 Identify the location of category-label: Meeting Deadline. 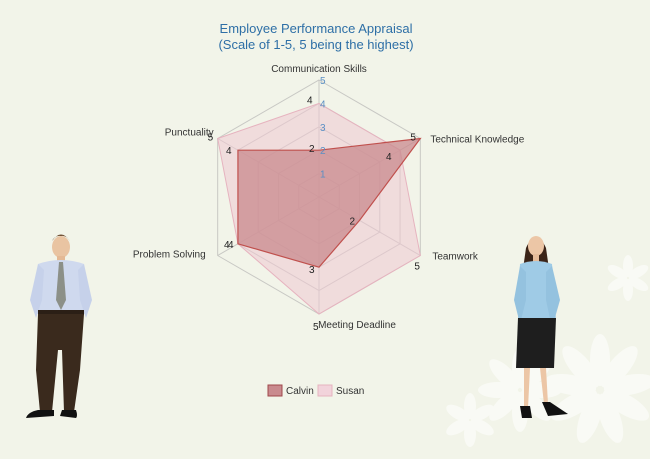
(357, 325).